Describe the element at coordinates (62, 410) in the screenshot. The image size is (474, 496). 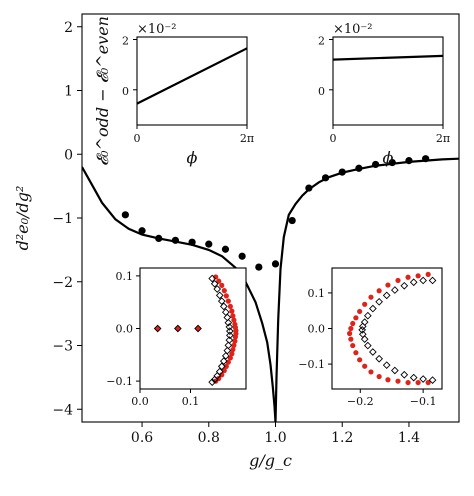
I see `y-tick-label: −4` at that location.